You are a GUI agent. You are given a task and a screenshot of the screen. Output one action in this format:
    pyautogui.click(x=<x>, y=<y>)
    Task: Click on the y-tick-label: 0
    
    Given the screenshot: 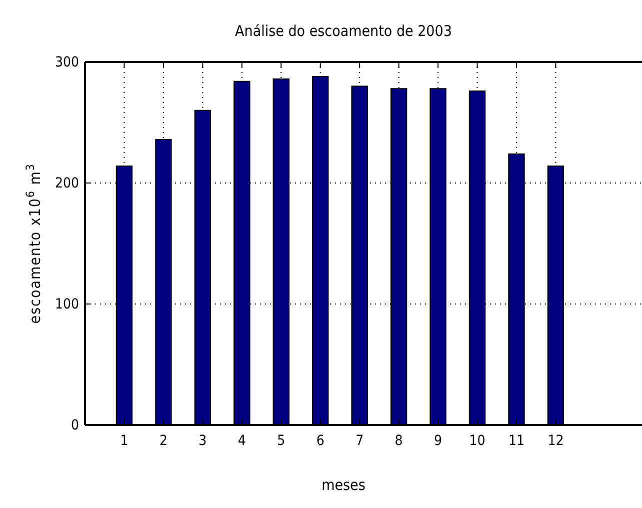 What is the action you would take?
    pyautogui.click(x=74, y=425)
    